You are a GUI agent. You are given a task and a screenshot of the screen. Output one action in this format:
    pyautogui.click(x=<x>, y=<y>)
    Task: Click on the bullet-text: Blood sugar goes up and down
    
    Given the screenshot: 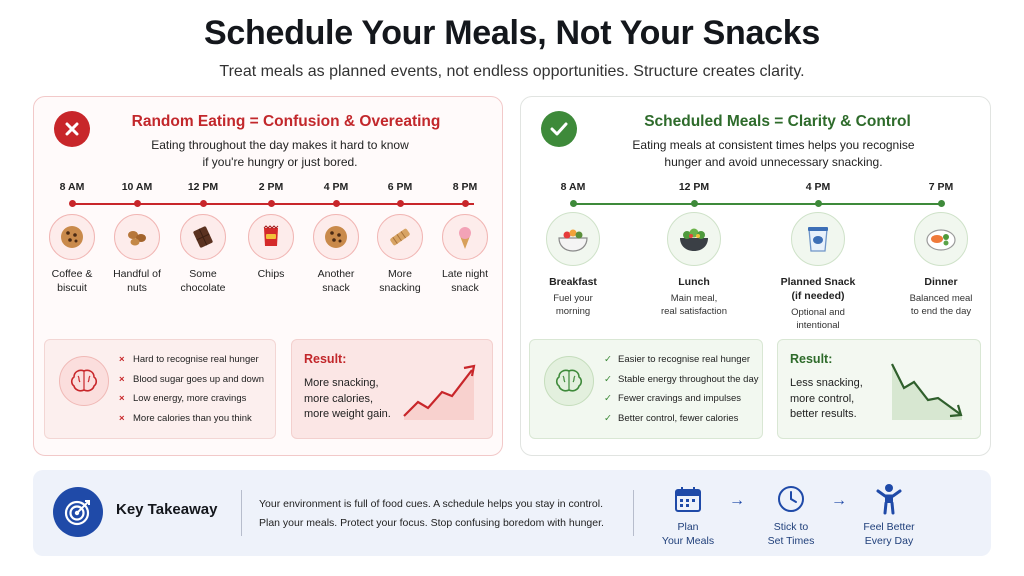 What is the action you would take?
    pyautogui.click(x=198, y=379)
    